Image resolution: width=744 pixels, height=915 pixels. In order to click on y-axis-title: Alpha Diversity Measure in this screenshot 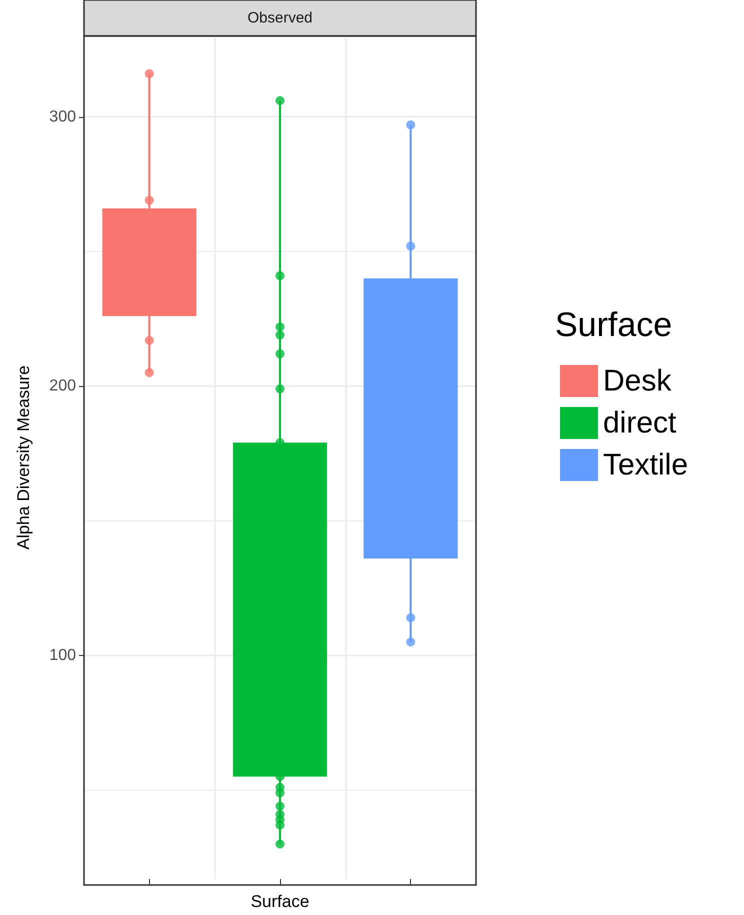, I will do `click(23, 457)`.